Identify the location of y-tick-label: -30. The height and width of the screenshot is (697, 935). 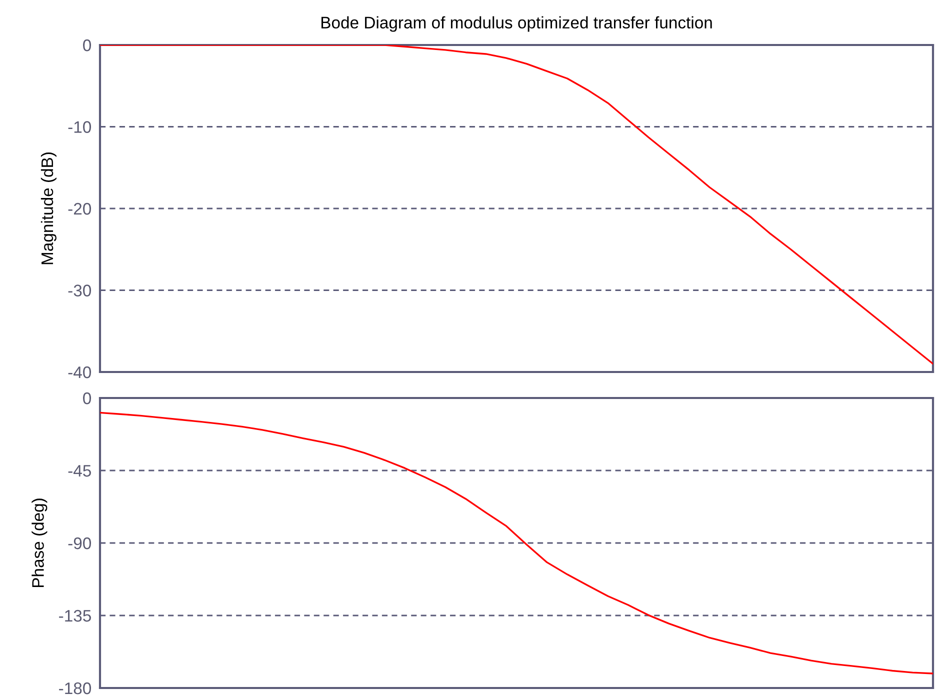
(80, 290).